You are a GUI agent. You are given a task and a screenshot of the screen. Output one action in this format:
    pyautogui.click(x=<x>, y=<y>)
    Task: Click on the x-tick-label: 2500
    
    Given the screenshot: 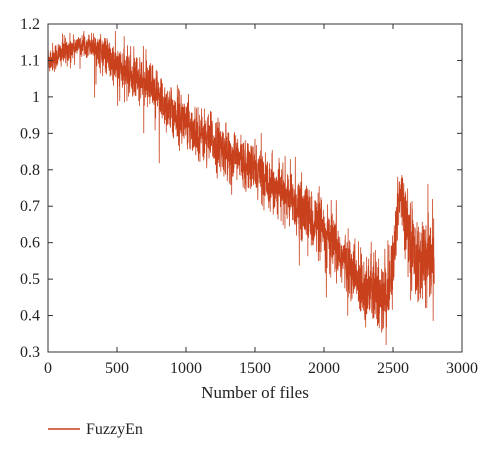 What is the action you would take?
    pyautogui.click(x=393, y=368)
    